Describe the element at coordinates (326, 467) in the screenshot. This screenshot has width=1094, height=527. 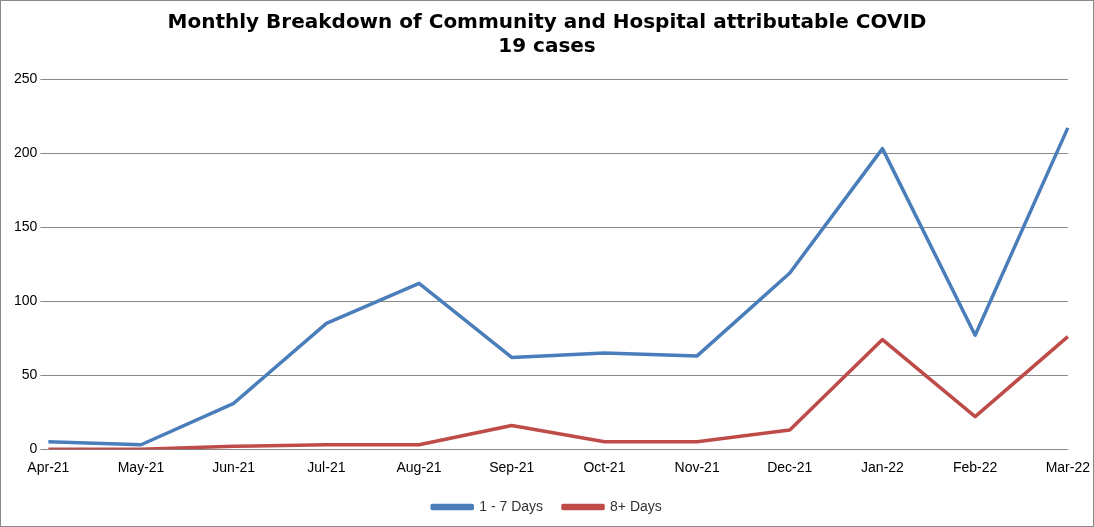
I see `x-tick-label: Jul-21` at that location.